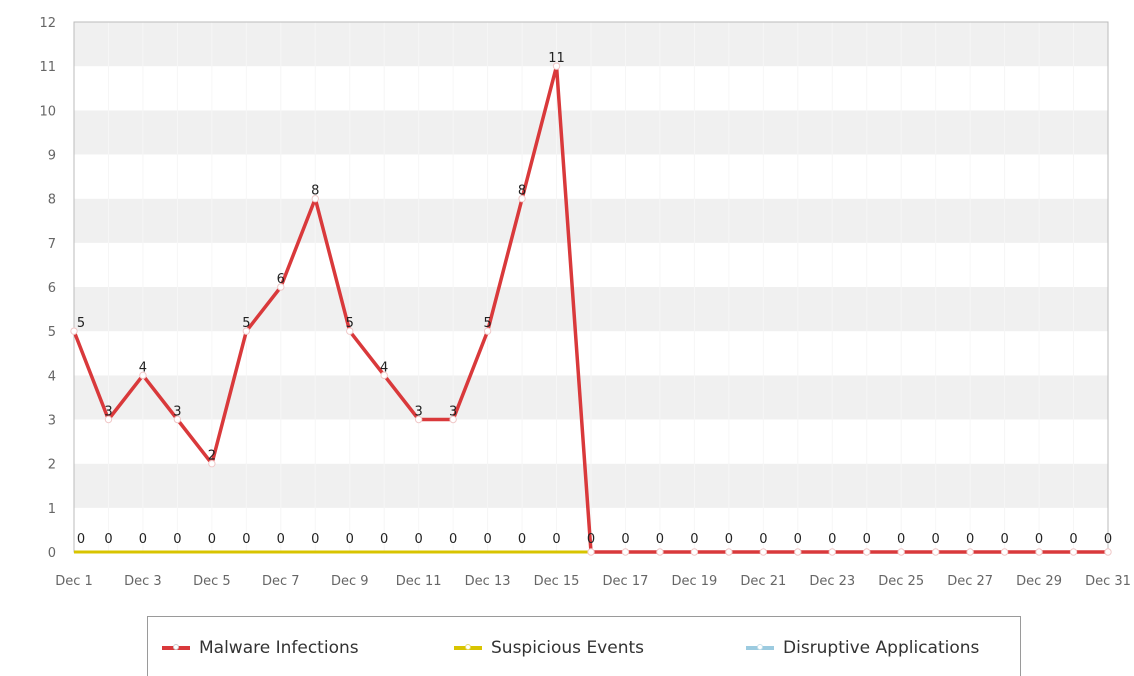 This screenshot has height=676, width=1134. What do you see at coordinates (549, 648) in the screenshot?
I see `legend-item-suspicious-events: Suspicious Events` at bounding box center [549, 648].